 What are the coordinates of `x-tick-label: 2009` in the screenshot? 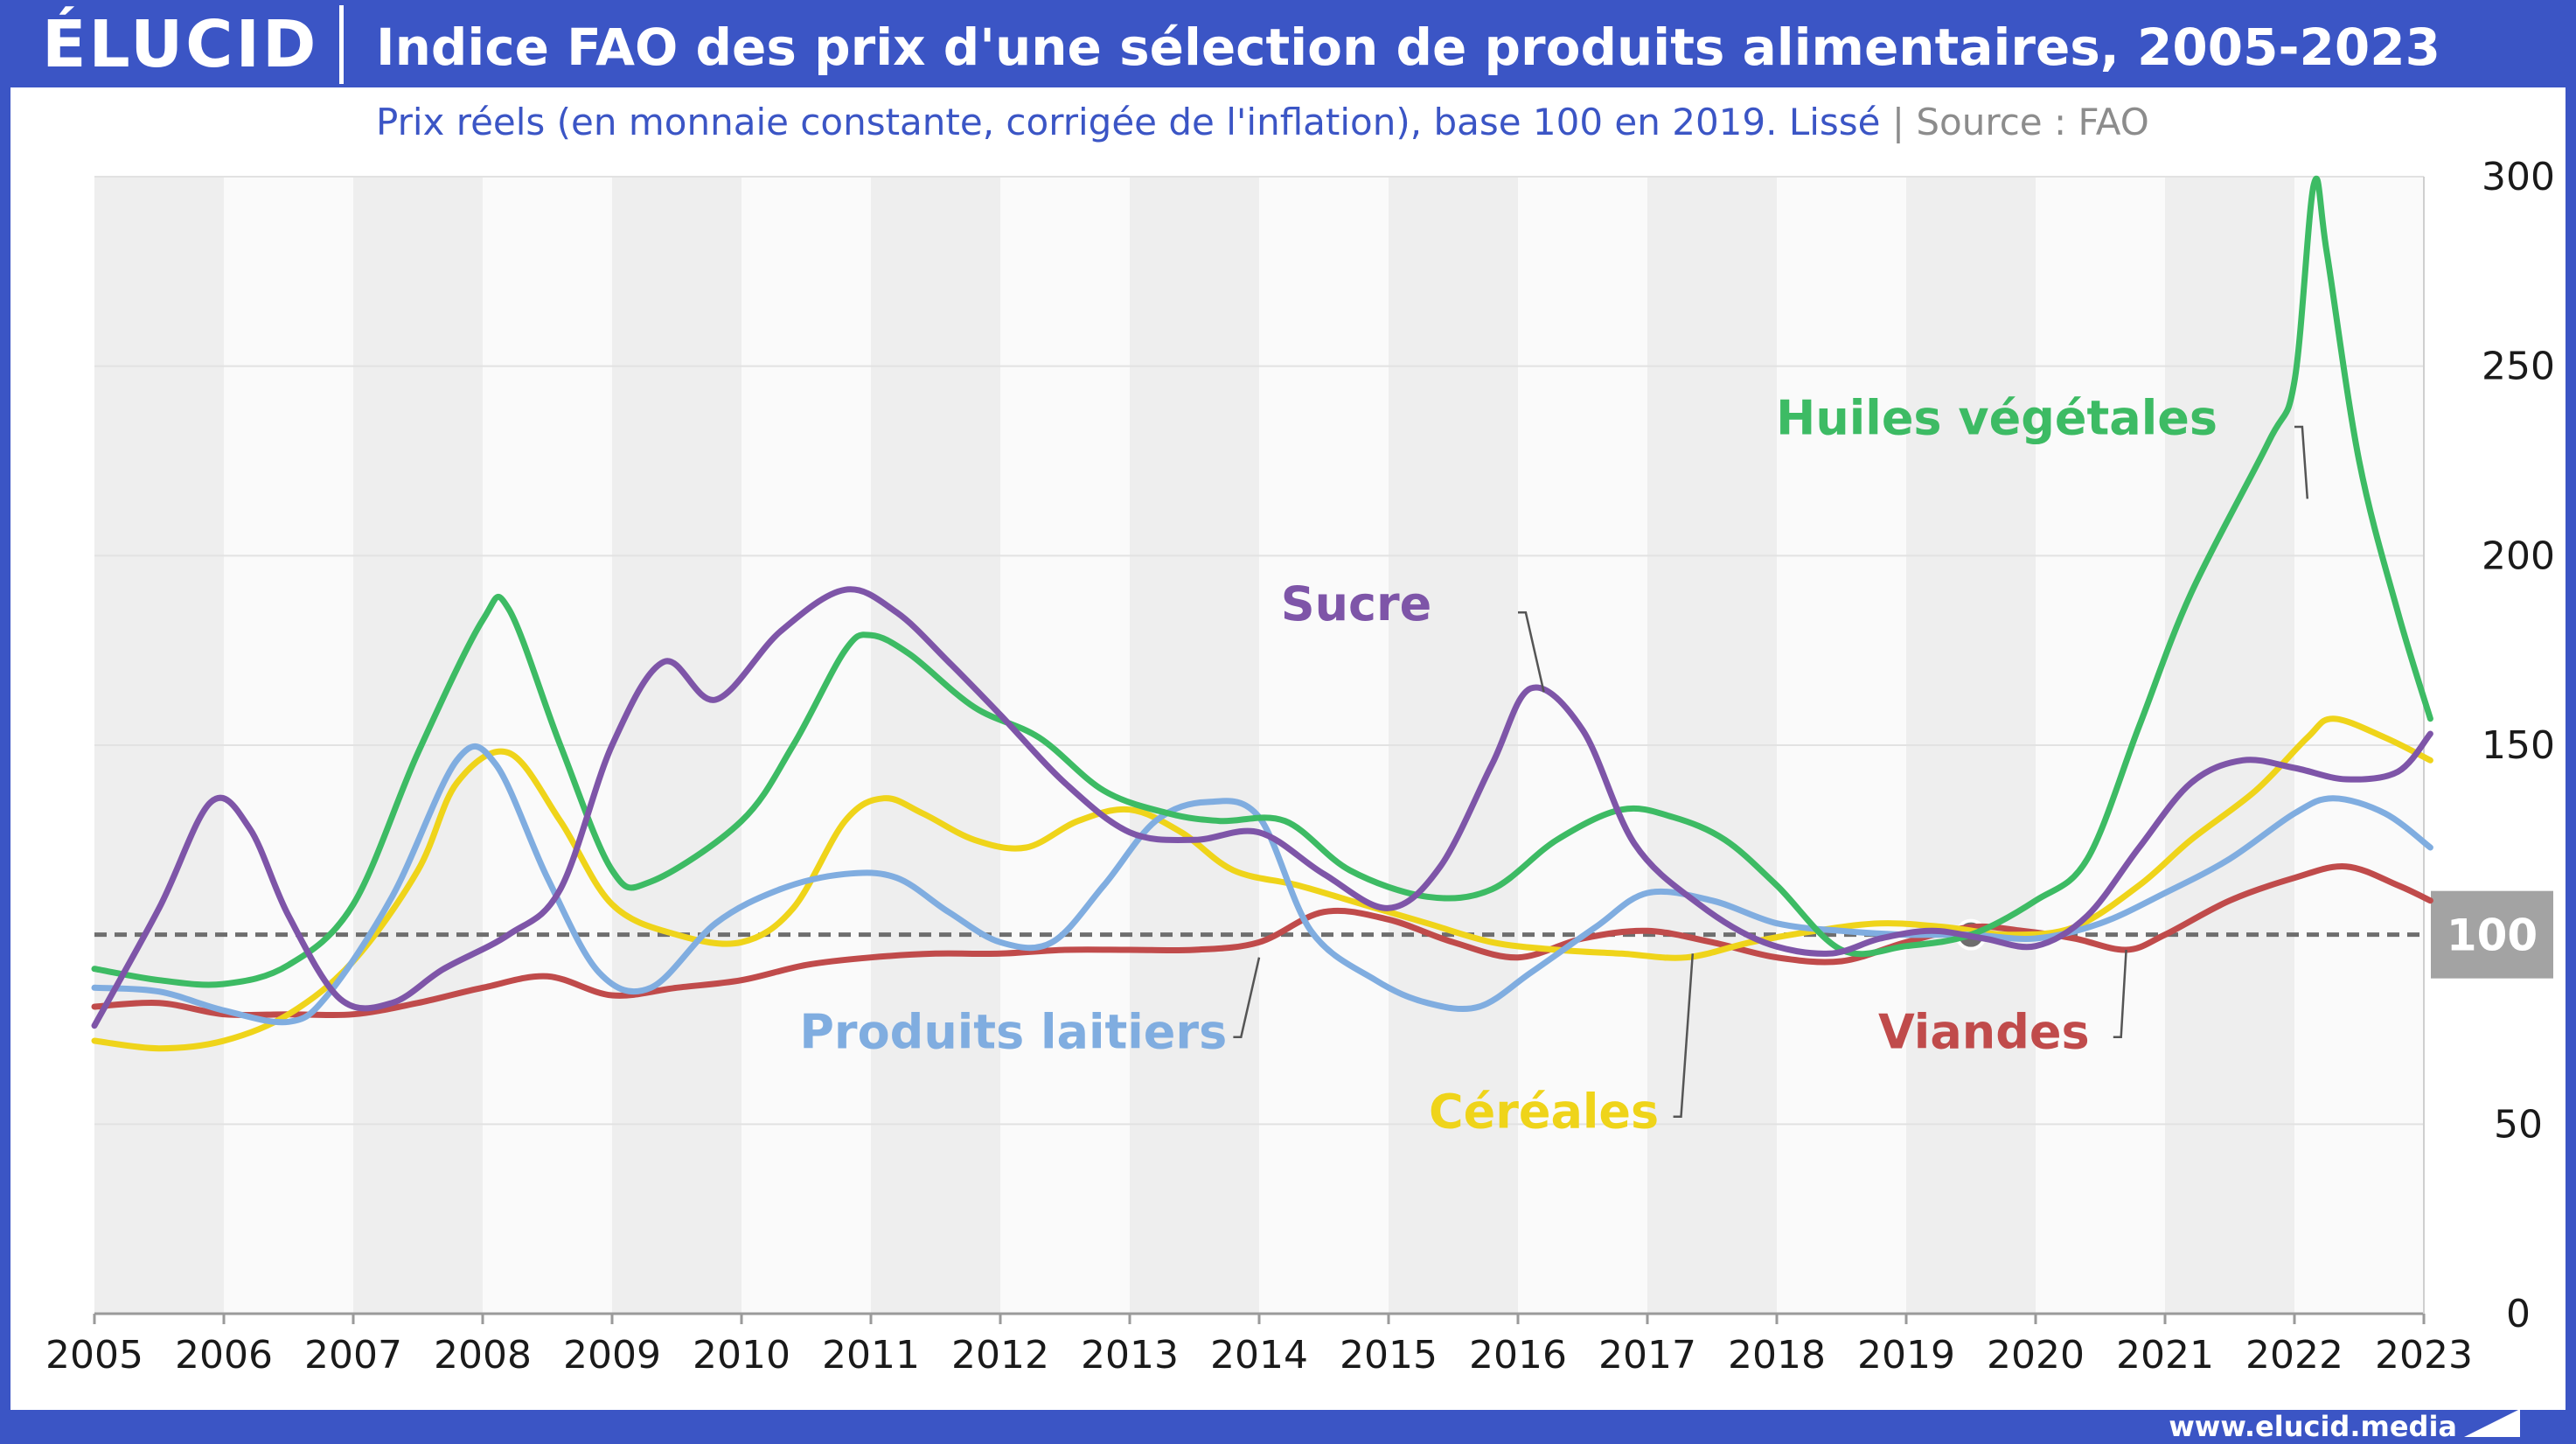 It's located at (612, 1355).